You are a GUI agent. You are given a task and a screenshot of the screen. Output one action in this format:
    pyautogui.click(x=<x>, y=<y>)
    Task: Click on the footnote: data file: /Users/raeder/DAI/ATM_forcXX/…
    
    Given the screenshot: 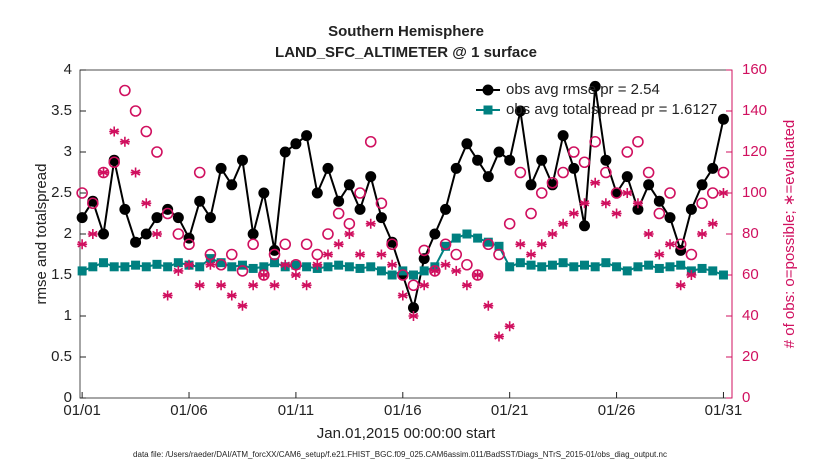 What is the action you would take?
    pyautogui.click(x=400, y=454)
    